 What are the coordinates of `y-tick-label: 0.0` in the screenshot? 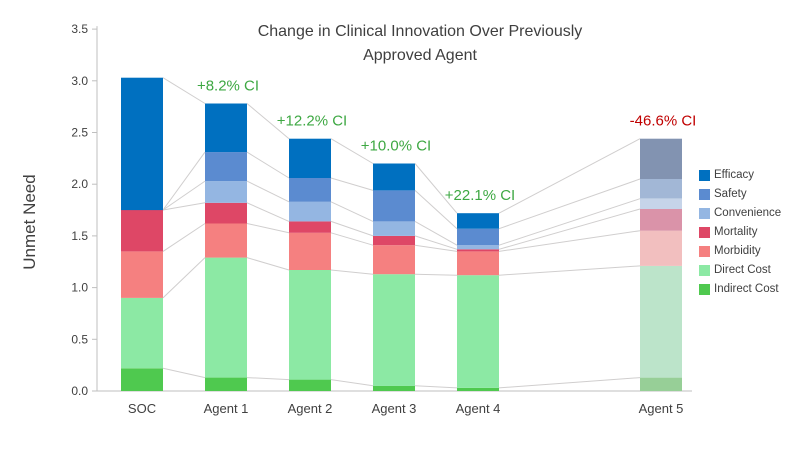 It's located at (79, 391).